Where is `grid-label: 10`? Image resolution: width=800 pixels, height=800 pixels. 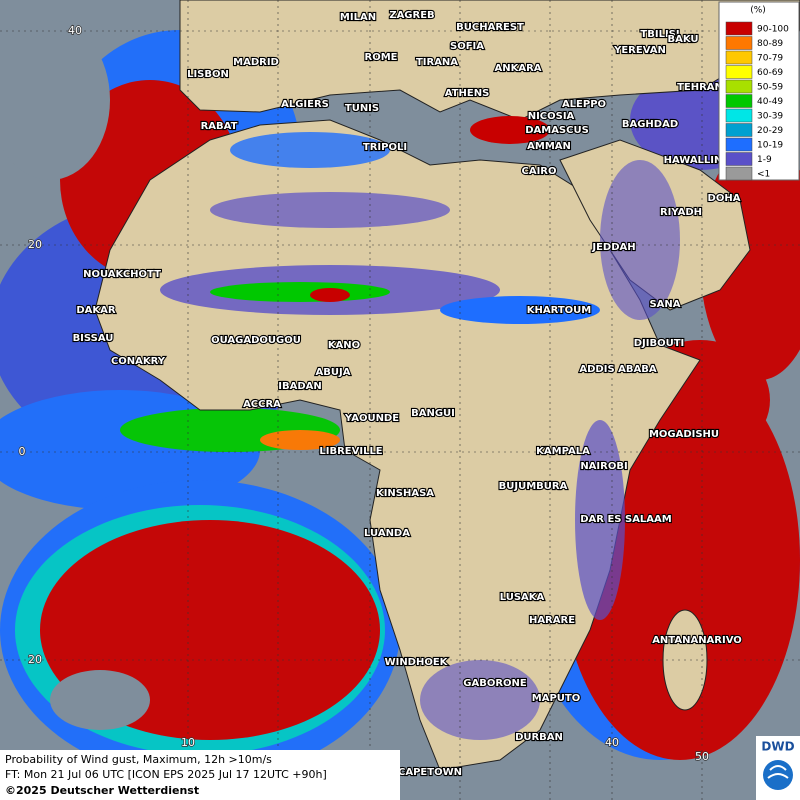
grid-label: 10 is located at coordinates (188, 742).